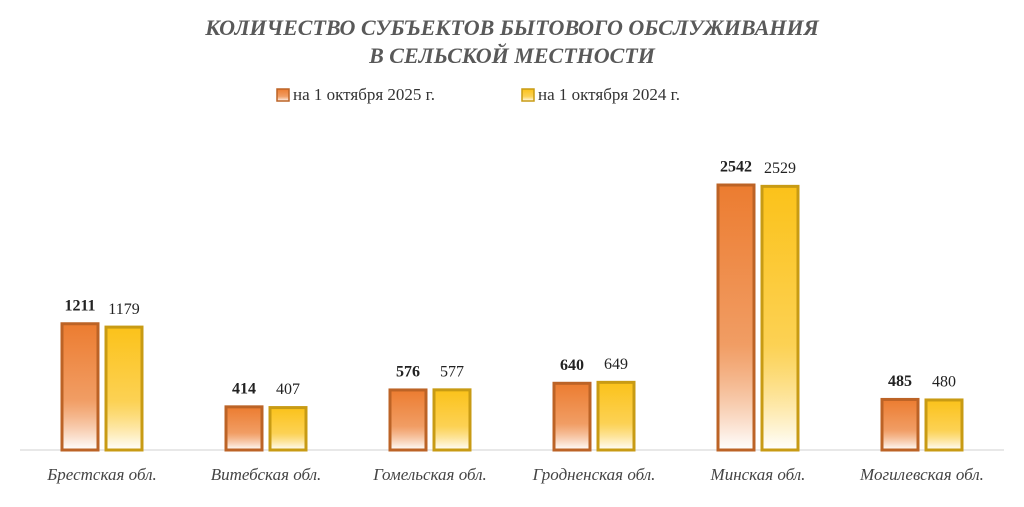 Image resolution: width=1024 pixels, height=507 pixels. Describe the element at coordinates (900, 381) in the screenshot. I see `value-label: 485` at that location.